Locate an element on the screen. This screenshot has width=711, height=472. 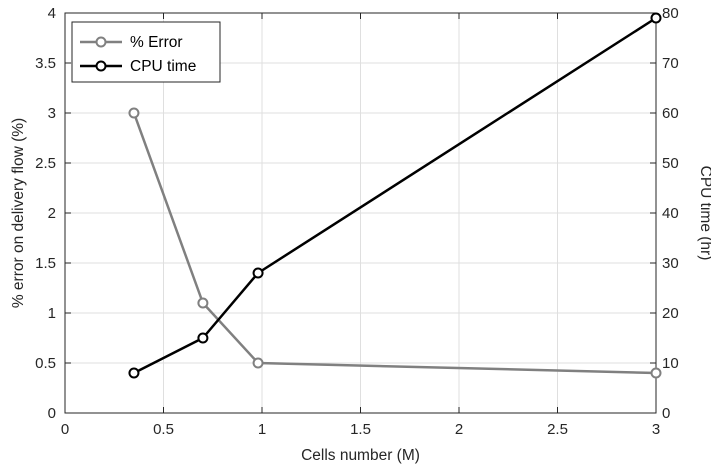
y-right-tick-label: 40 is located at coordinates (670, 213).